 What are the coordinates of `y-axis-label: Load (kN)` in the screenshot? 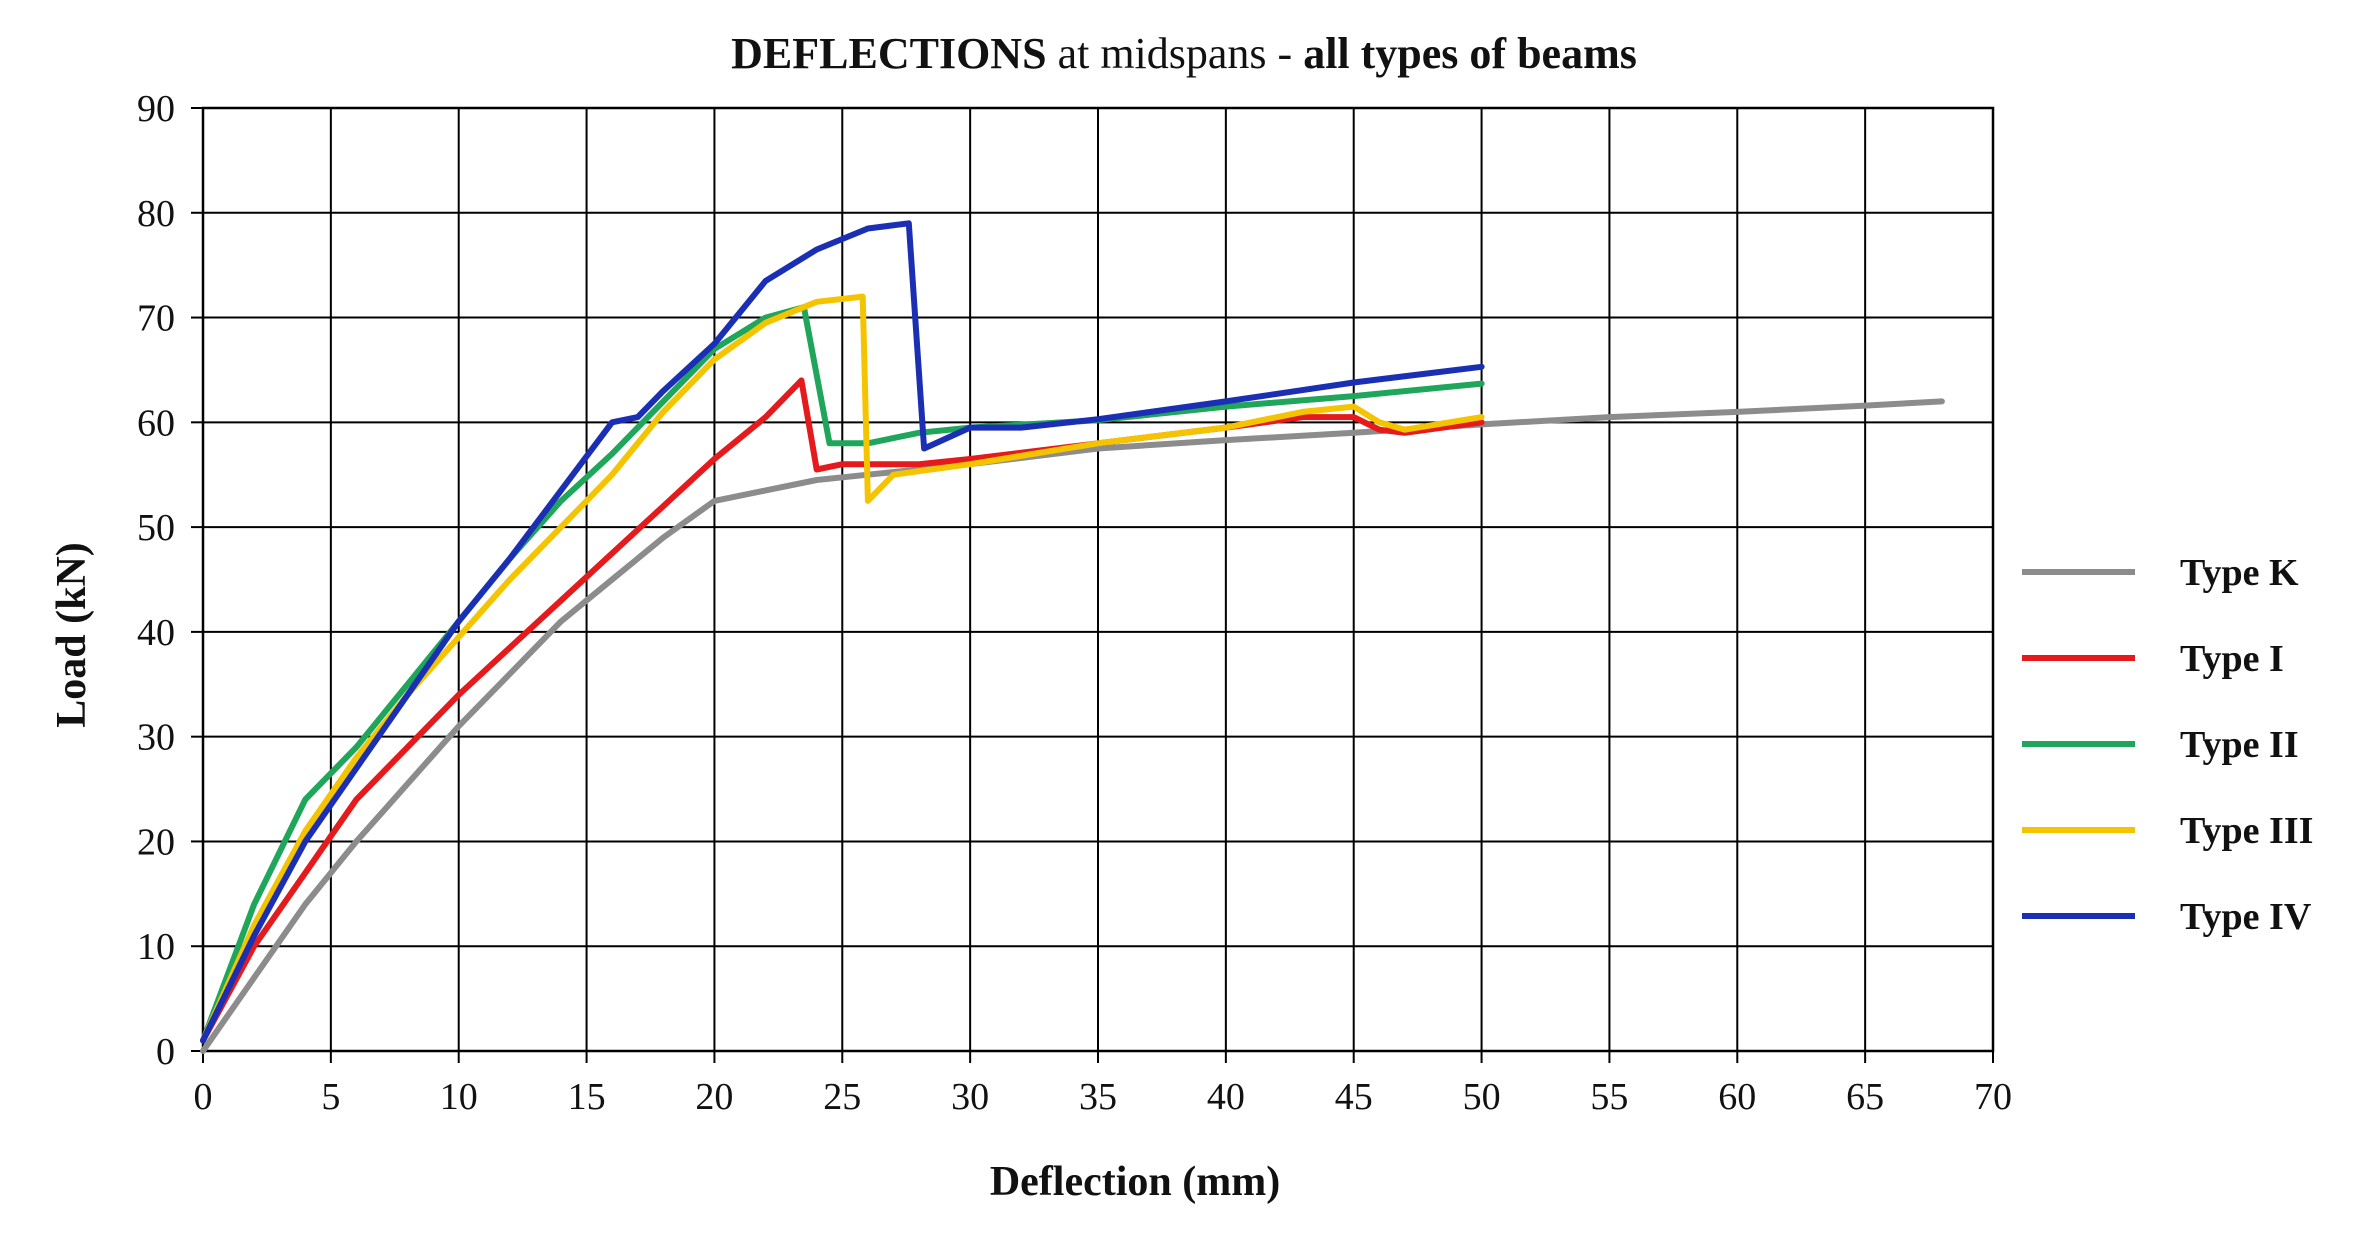 It's located at (72, 635).